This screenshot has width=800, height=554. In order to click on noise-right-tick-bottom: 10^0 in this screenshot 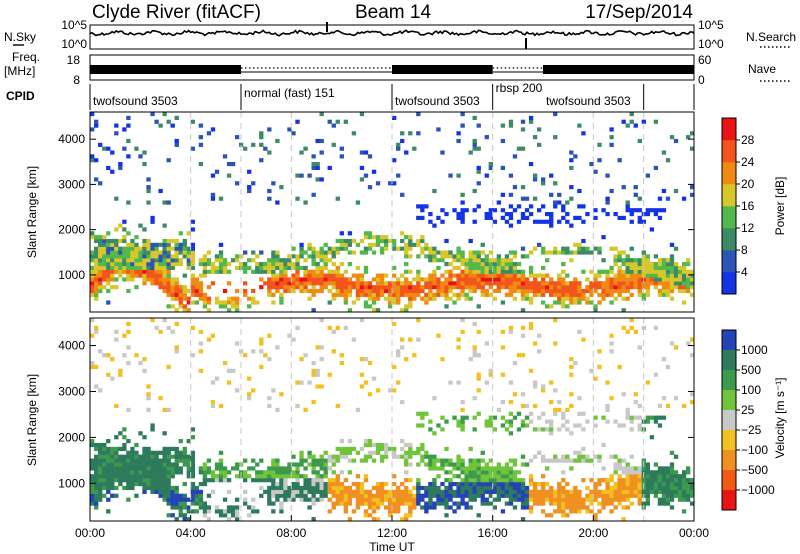, I will do `click(711, 44)`.